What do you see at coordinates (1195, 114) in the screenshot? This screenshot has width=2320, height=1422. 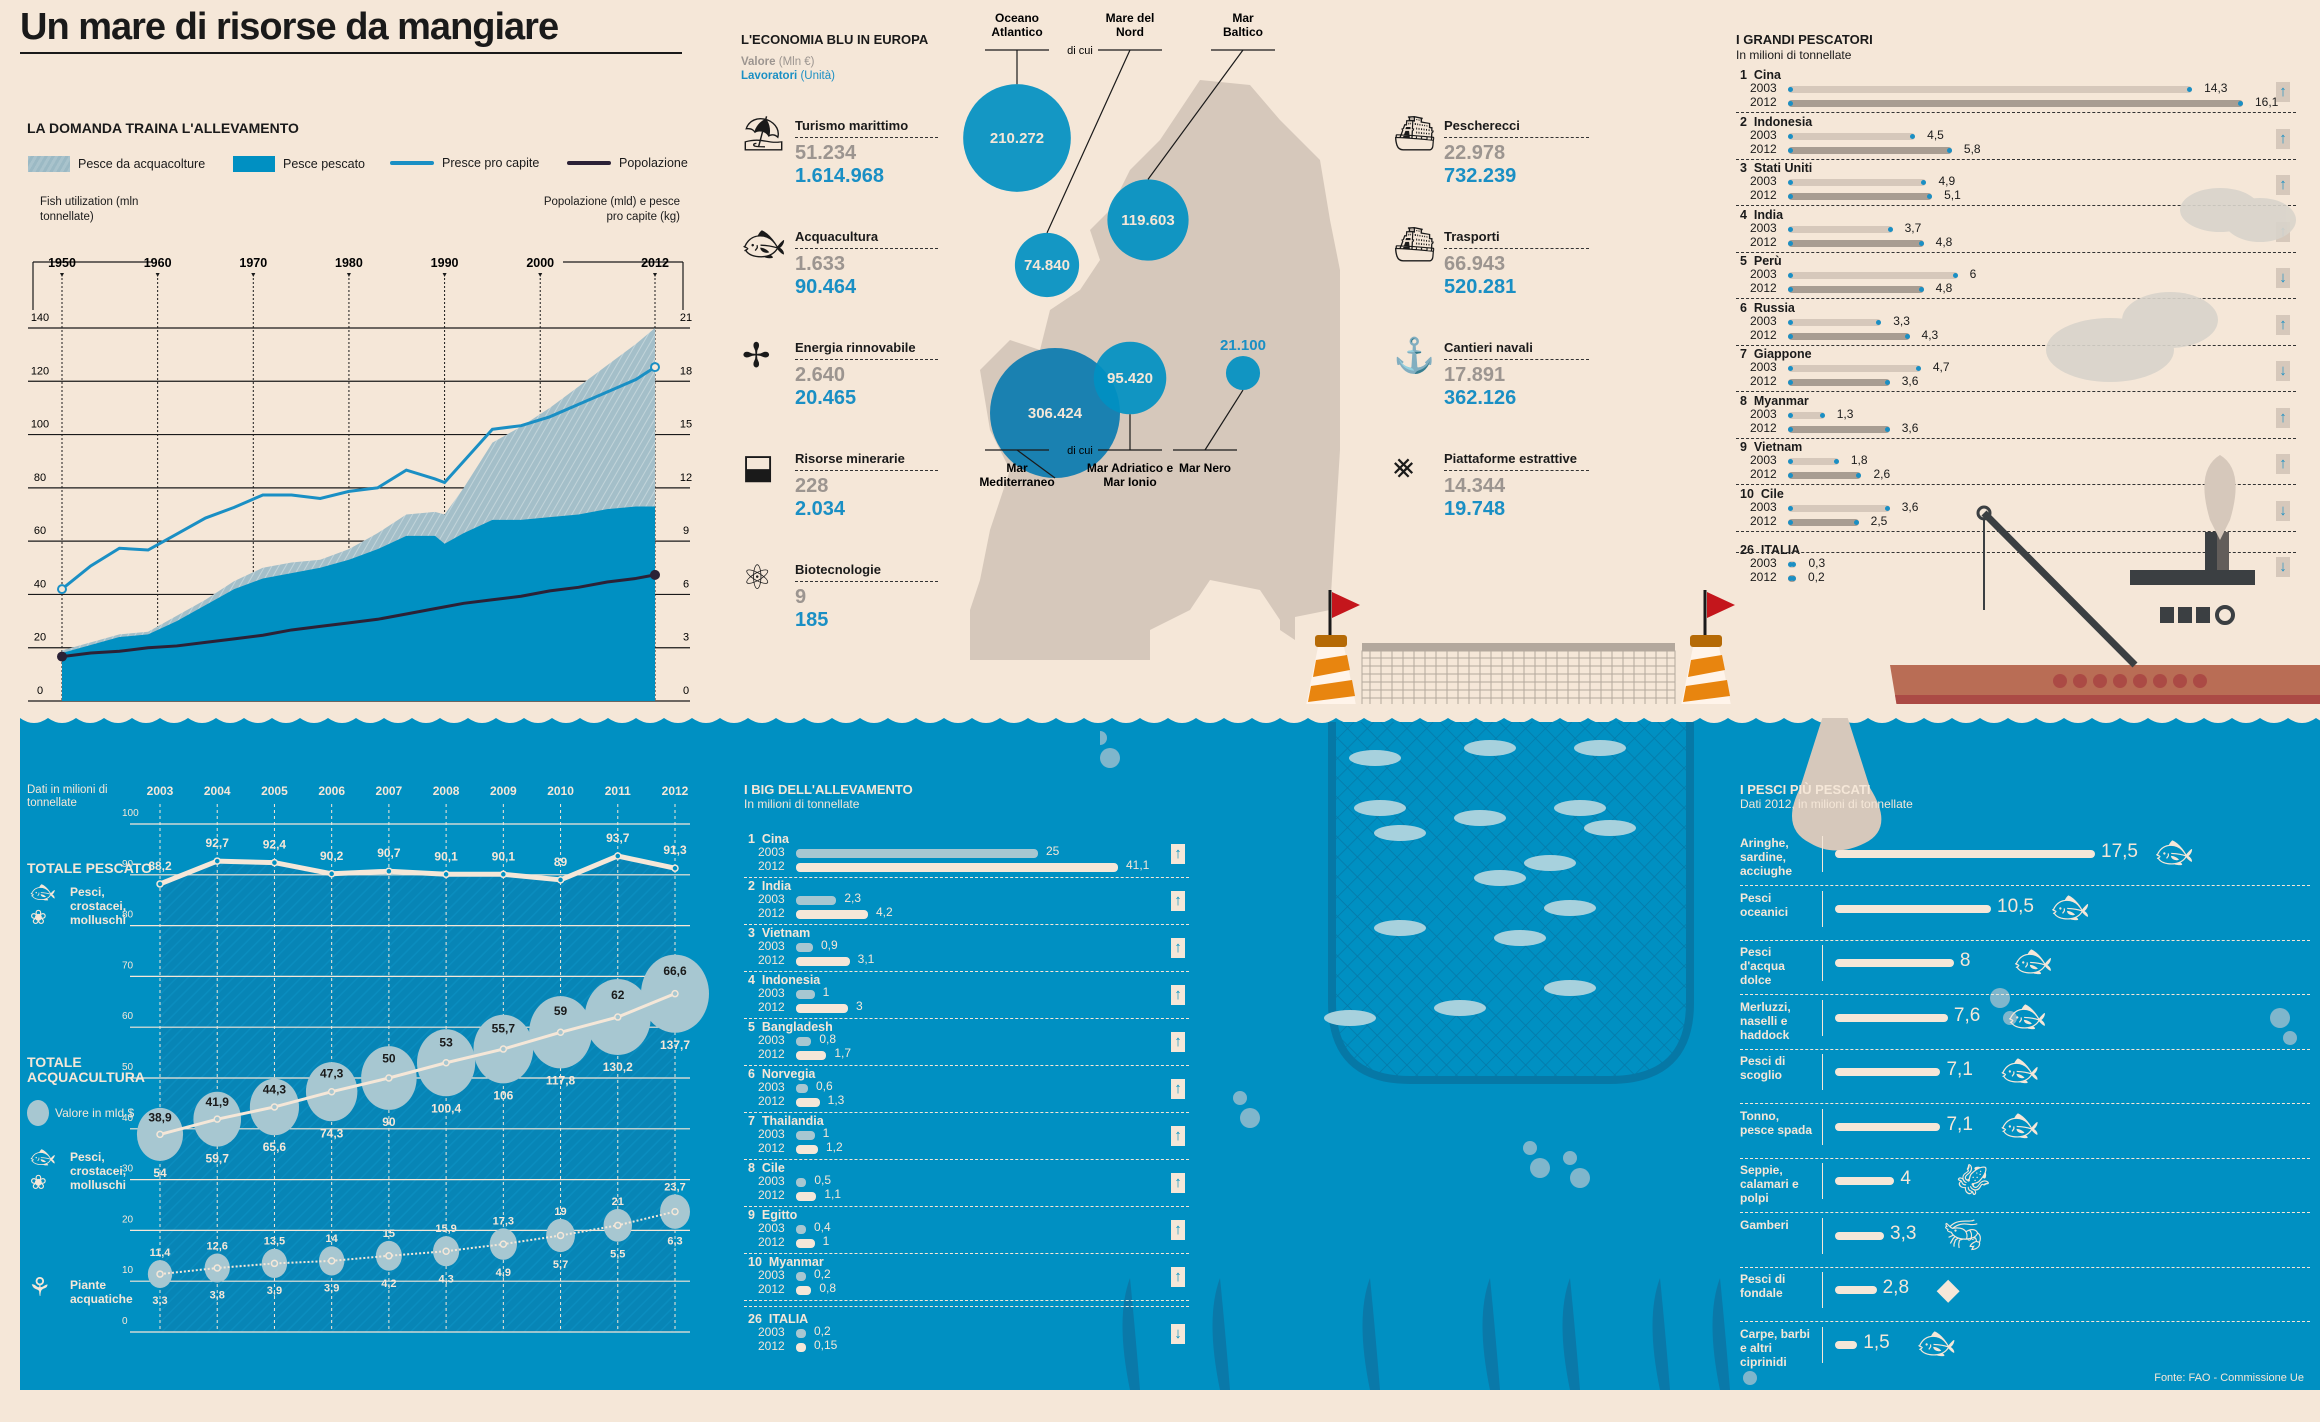 I see `leader-line` at bounding box center [1195, 114].